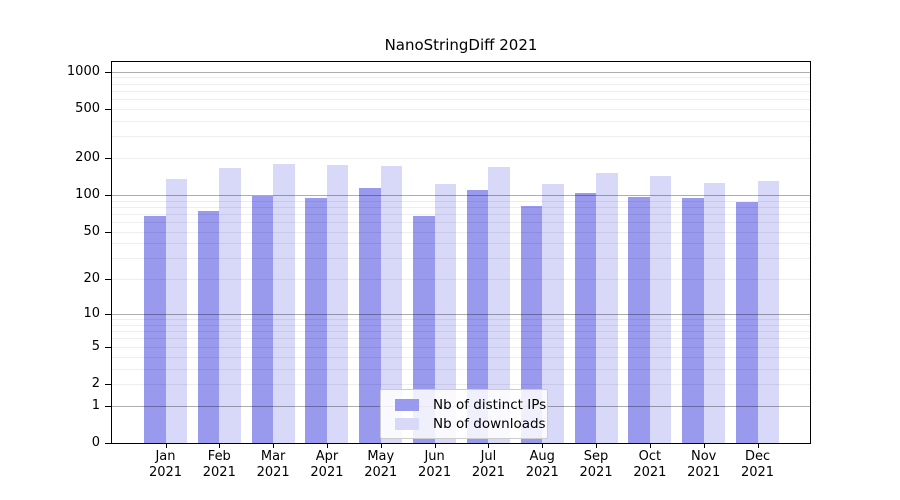 This screenshot has width=900, height=500. What do you see at coordinates (660, 309) in the screenshot?
I see `bar-oct-downloads` at bounding box center [660, 309].